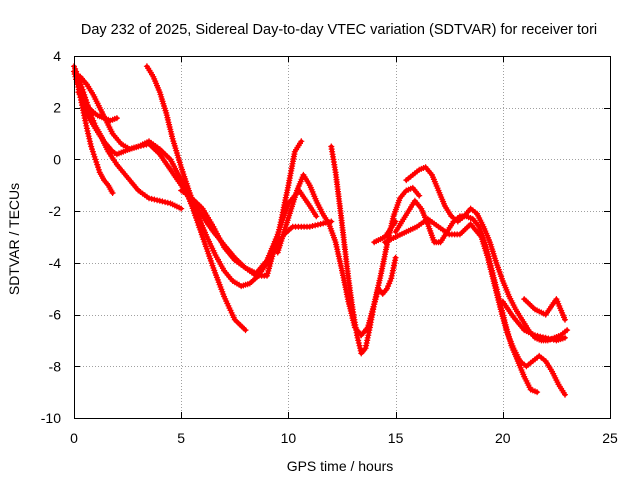  I want to click on x-tick-label: 10, so click(289, 438).